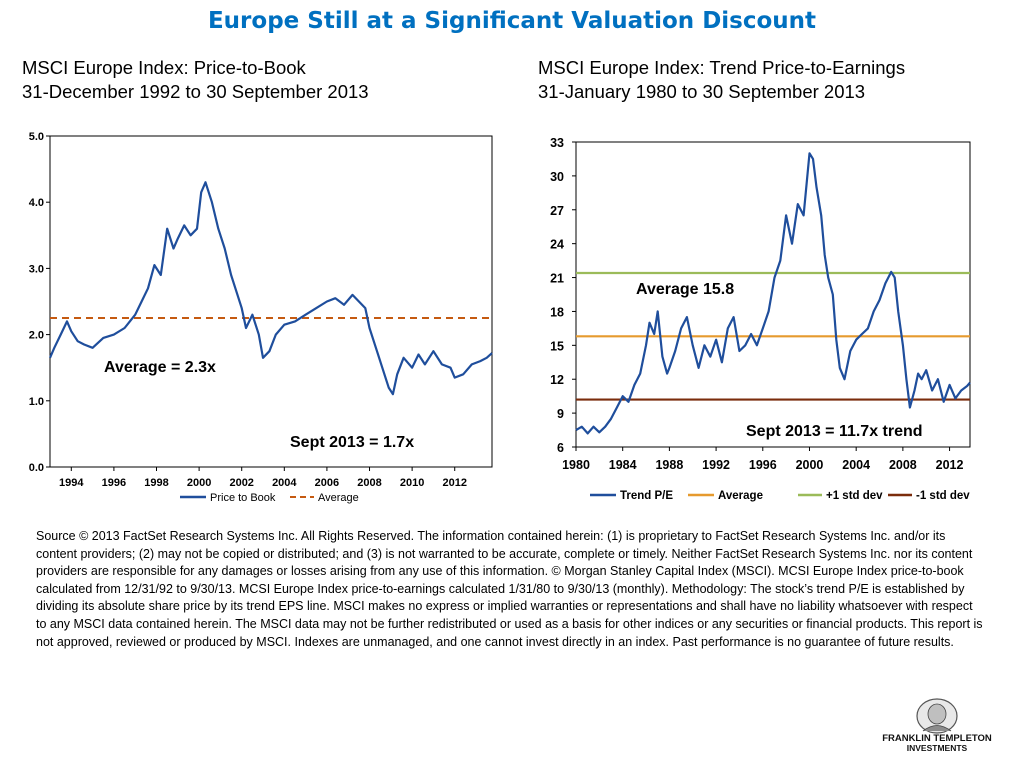  What do you see at coordinates (71, 483) in the screenshot?
I see `pb-x-tick-label: 1994` at bounding box center [71, 483].